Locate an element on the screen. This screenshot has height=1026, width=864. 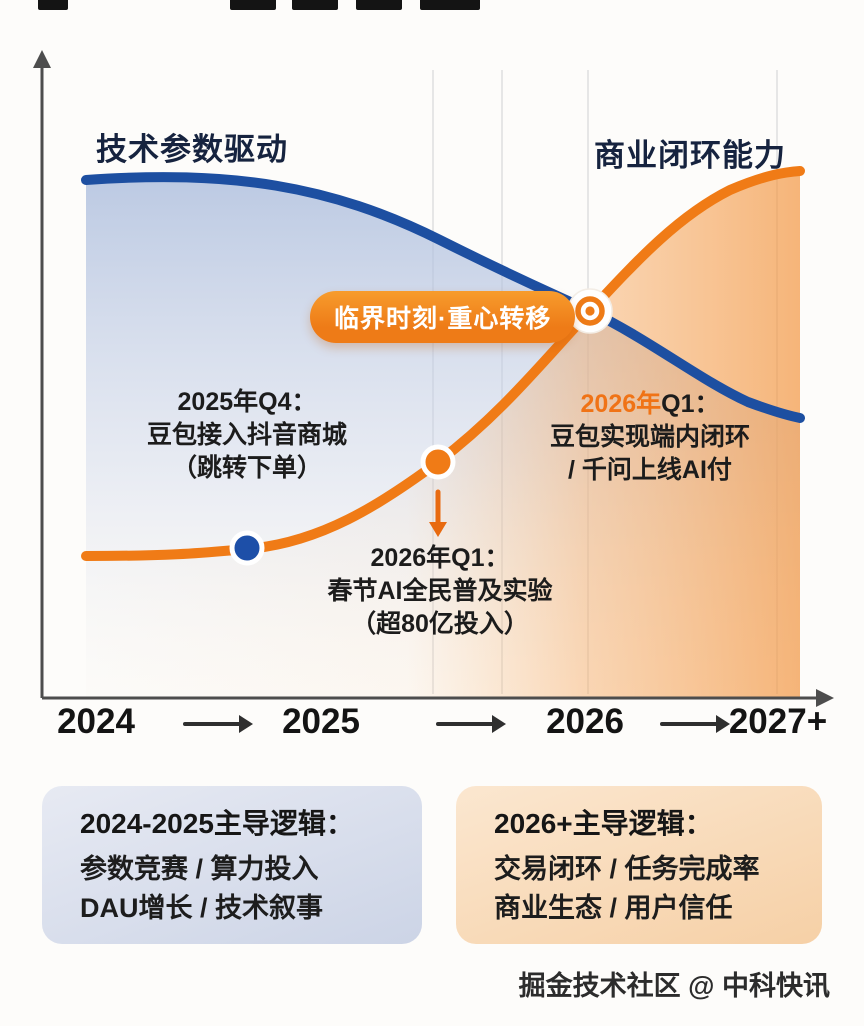
crossover-annotation: 2026年Q1： 豆包实现端内闭环 / 千问上线AI付 is located at coordinates (650, 437).